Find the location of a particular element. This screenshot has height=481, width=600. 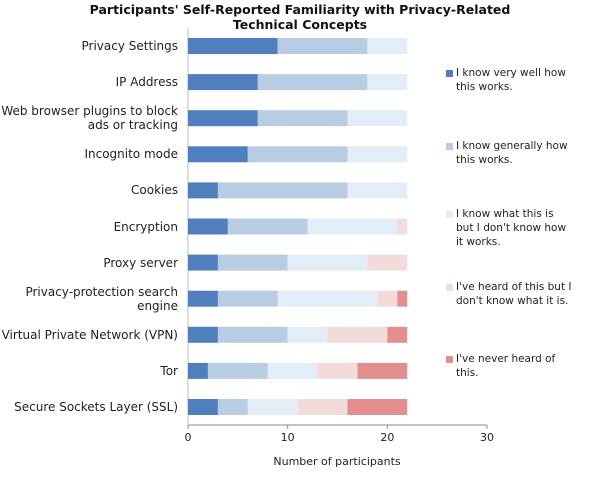

x-axis-title: Number of participants is located at coordinates (337, 461).